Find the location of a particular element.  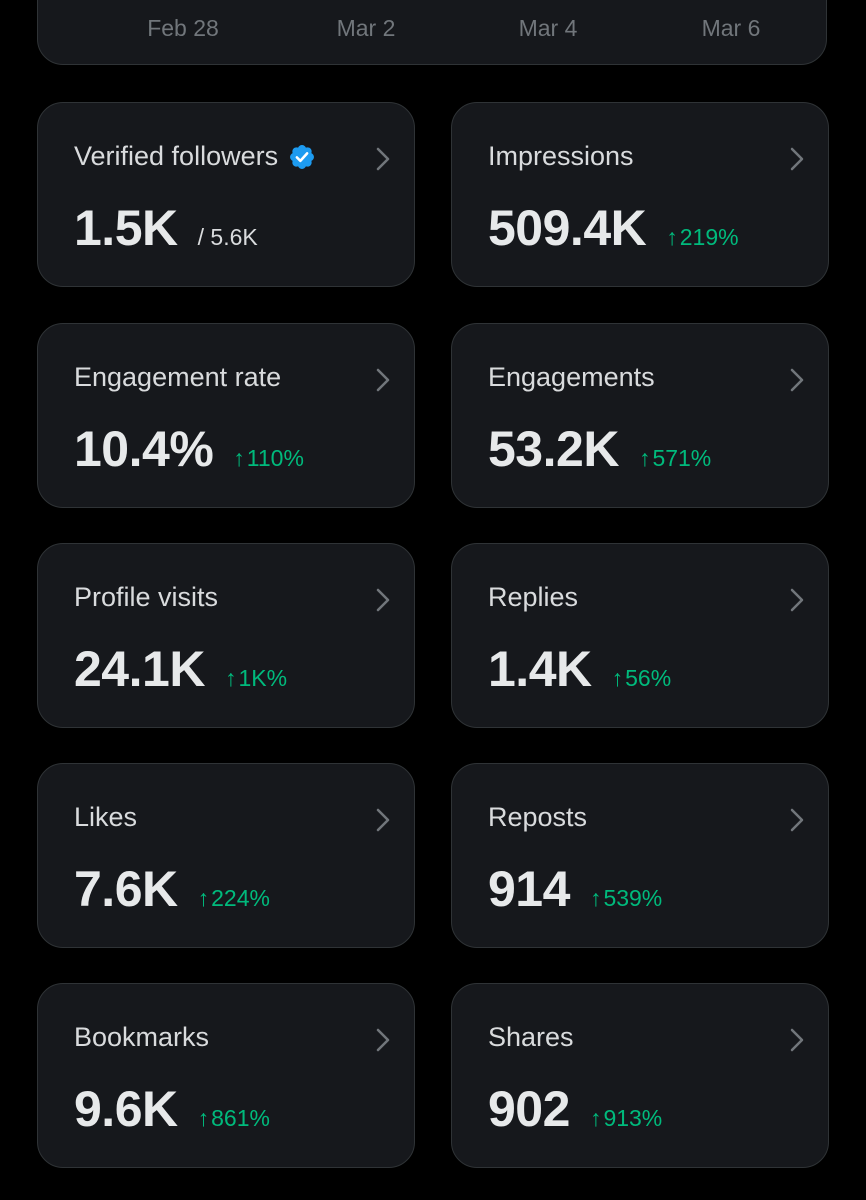

metric-label-row: Verified followers is located at coordinates (195, 156).